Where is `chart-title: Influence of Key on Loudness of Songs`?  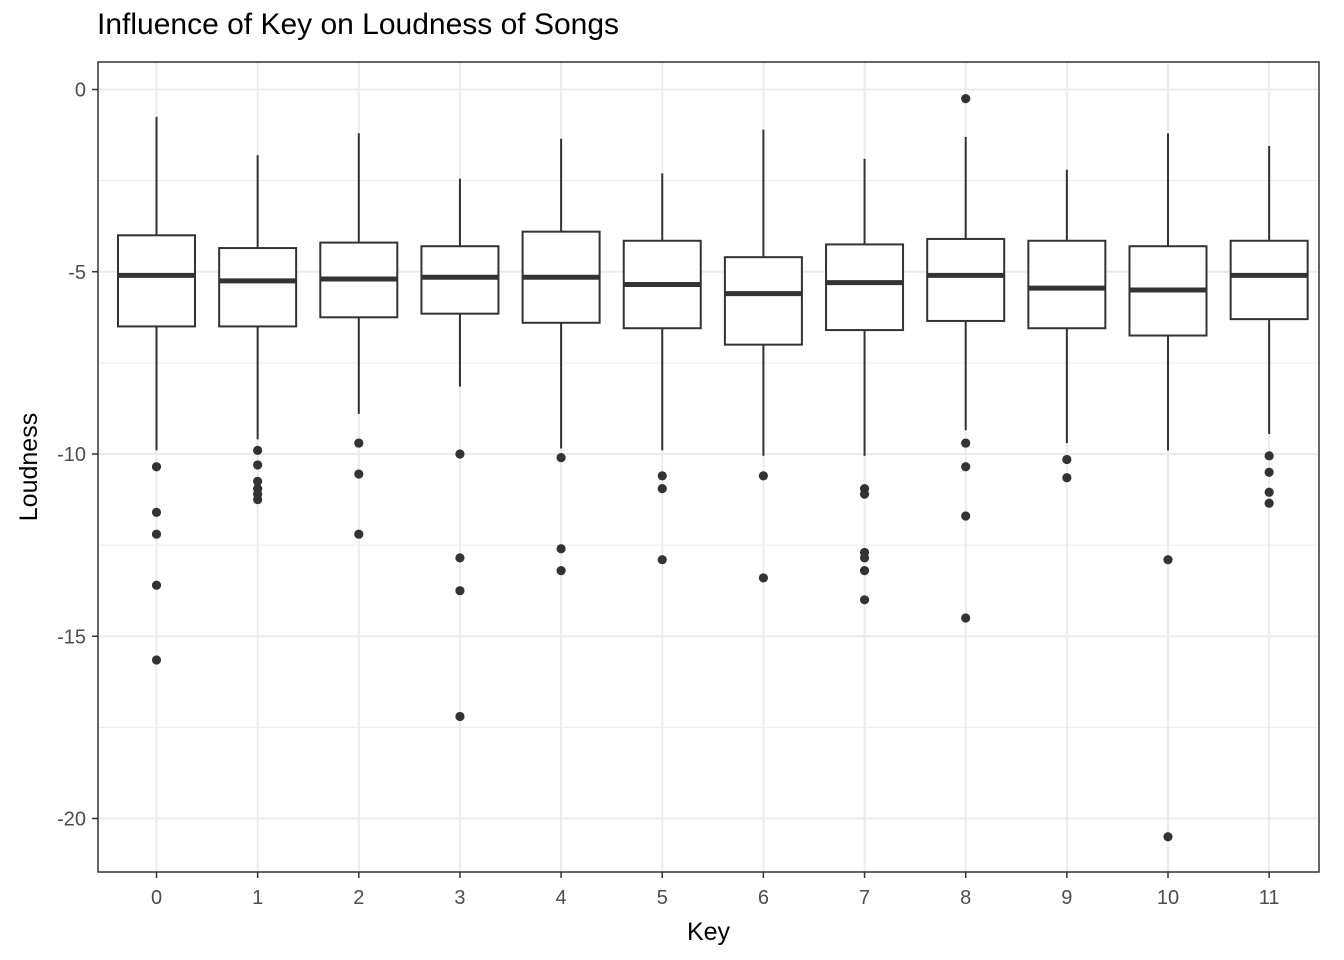
chart-title: Influence of Key on Loudness of Songs is located at coordinates (358, 24).